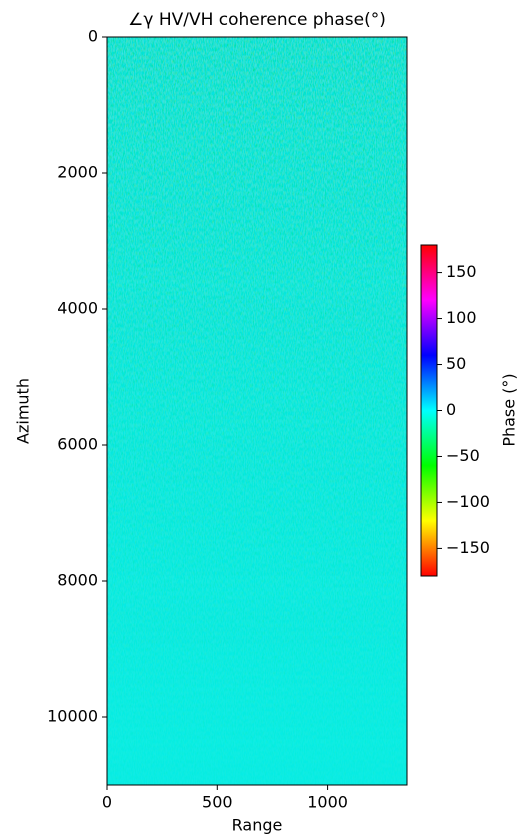 This screenshot has height=836, width=526. Describe the element at coordinates (327, 802) in the screenshot. I see `x-tick-label: 1000` at that location.